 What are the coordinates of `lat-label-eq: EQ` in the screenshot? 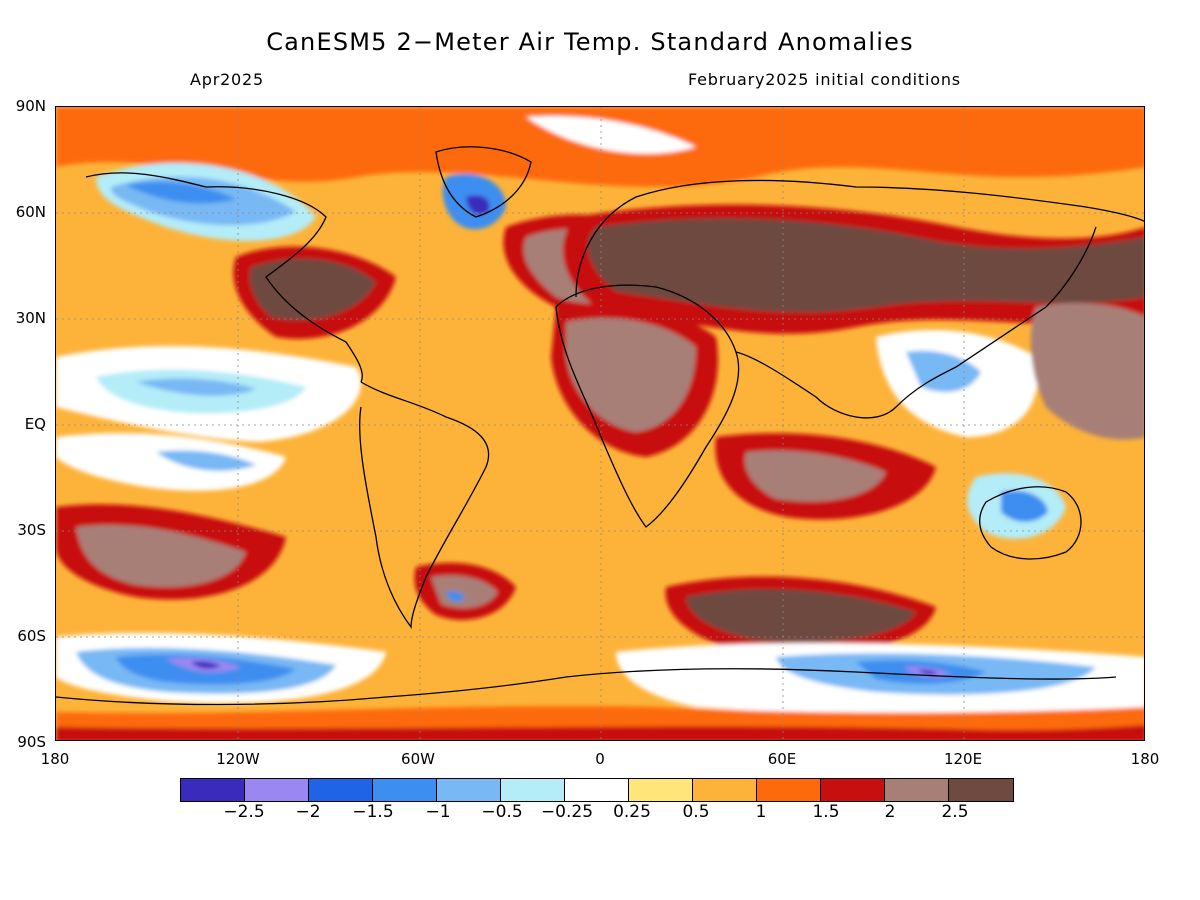 It's located at (35, 424).